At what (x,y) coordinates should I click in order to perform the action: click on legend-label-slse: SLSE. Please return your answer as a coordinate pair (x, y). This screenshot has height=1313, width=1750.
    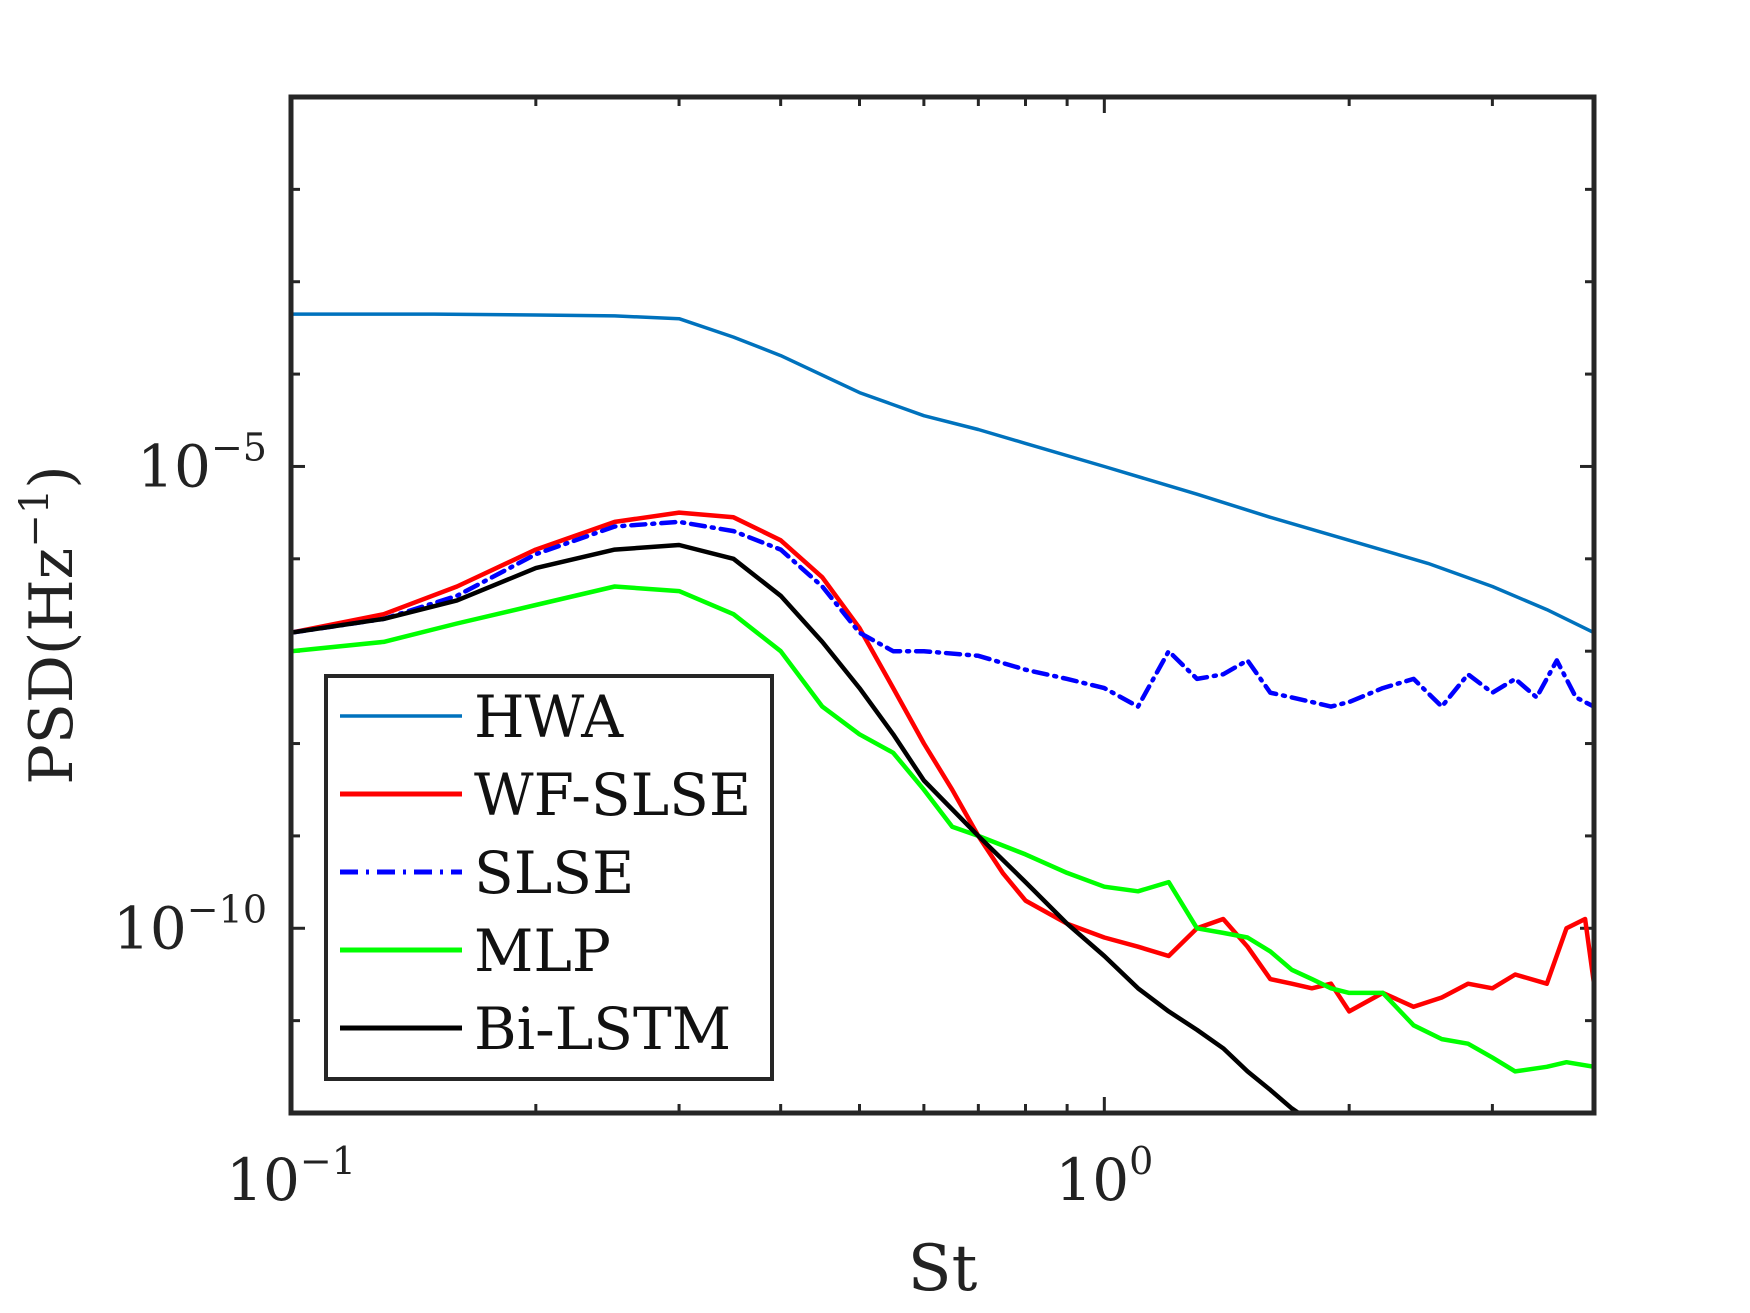
    Looking at the image, I should click on (554, 873).